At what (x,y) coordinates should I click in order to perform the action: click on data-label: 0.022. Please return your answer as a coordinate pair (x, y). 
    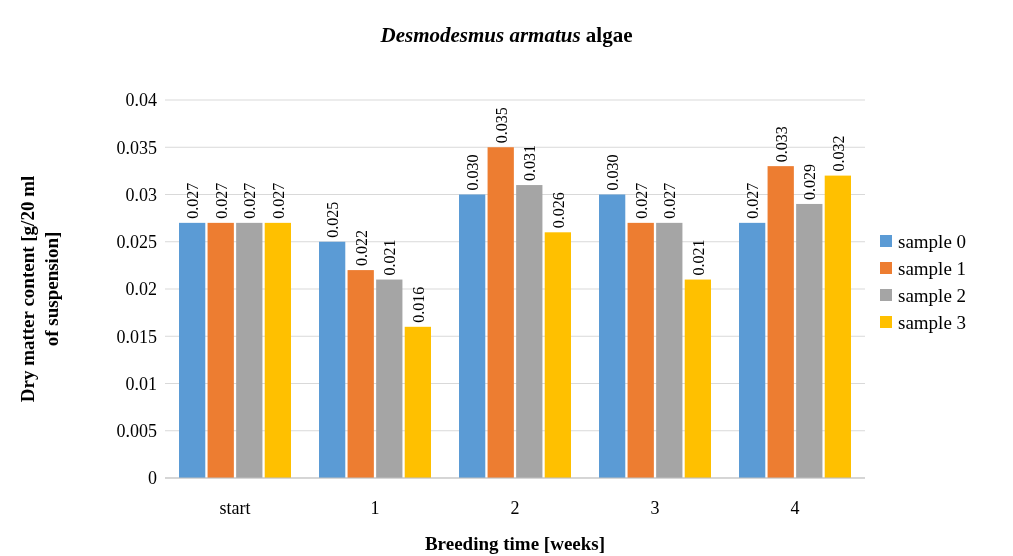
    Looking at the image, I should click on (361, 248).